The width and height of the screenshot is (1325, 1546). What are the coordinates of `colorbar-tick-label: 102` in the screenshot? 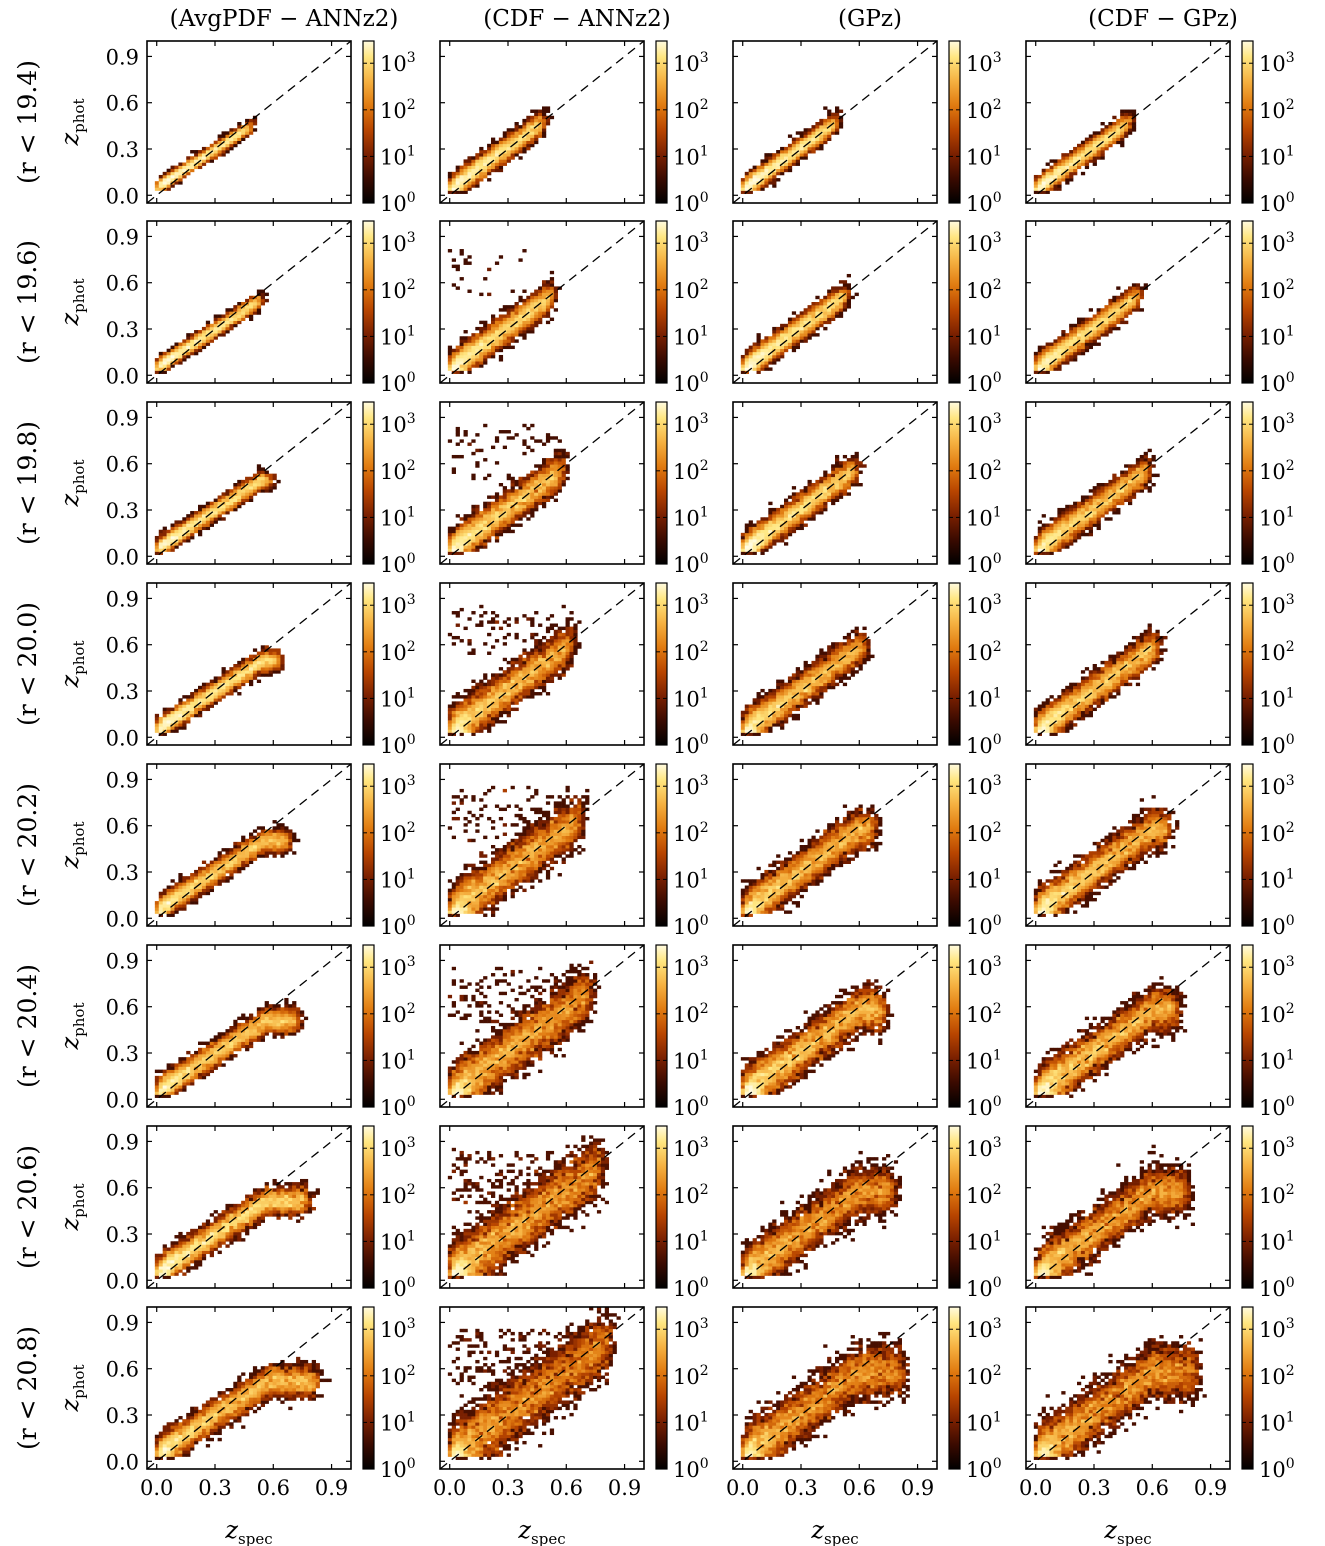 It's located at (398, 290).